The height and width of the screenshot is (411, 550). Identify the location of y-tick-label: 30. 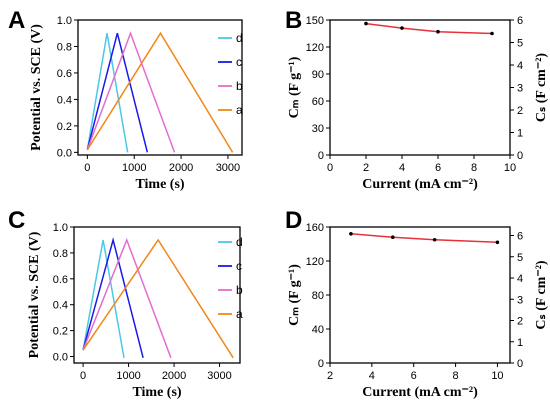
(318, 129).